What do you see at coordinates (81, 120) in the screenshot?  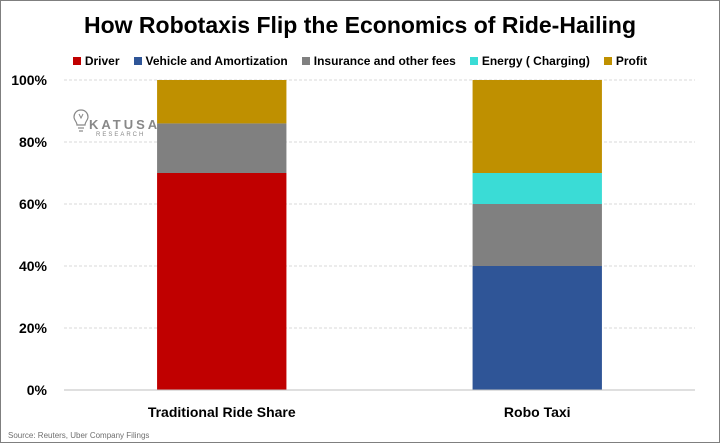 I see `lightbulb-icon` at bounding box center [81, 120].